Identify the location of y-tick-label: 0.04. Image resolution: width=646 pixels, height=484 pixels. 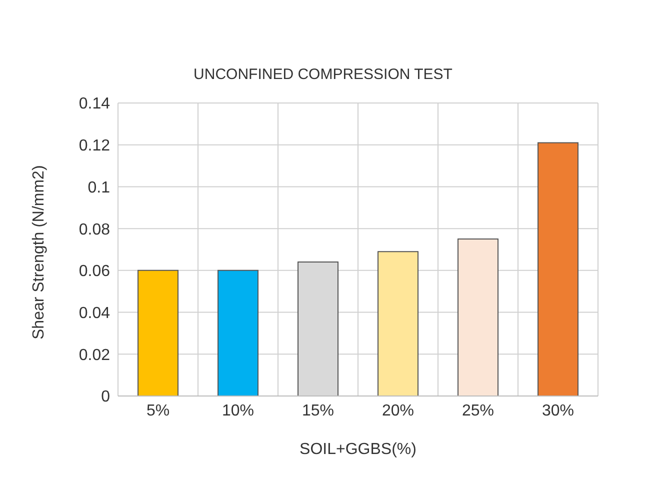
(94, 313).